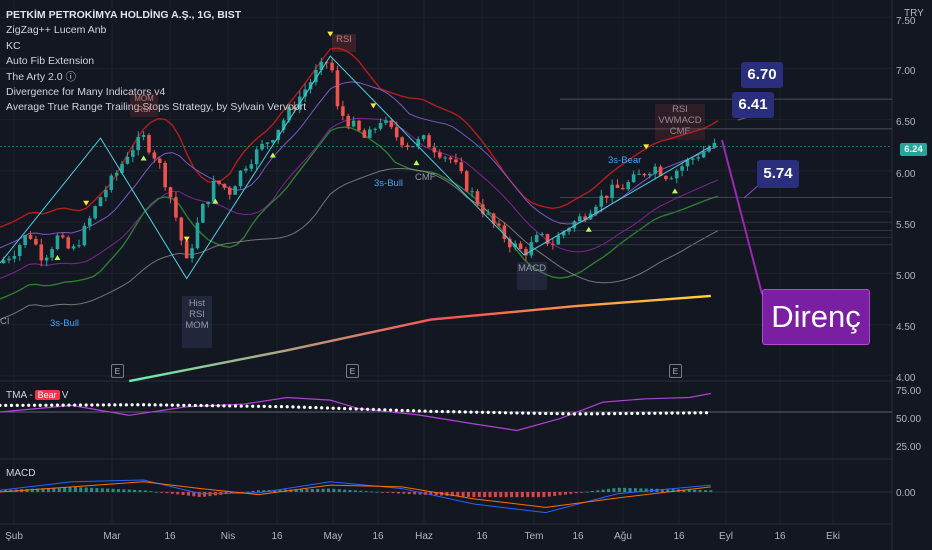  I want to click on indicator-auto-fib: Auto Fib Extension, so click(50, 61).